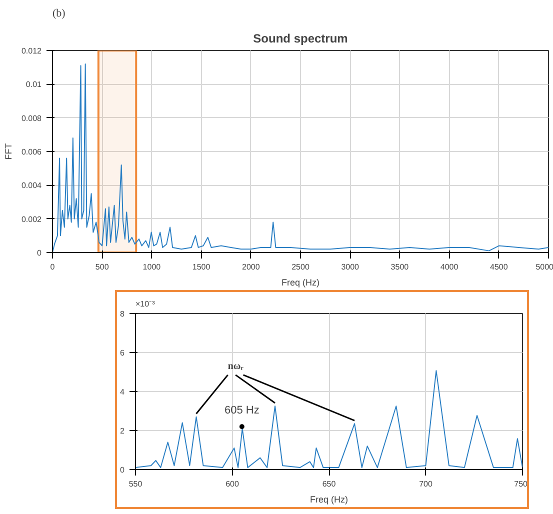 The image size is (553, 514). I want to click on y-tick-label: 6, so click(123, 353).